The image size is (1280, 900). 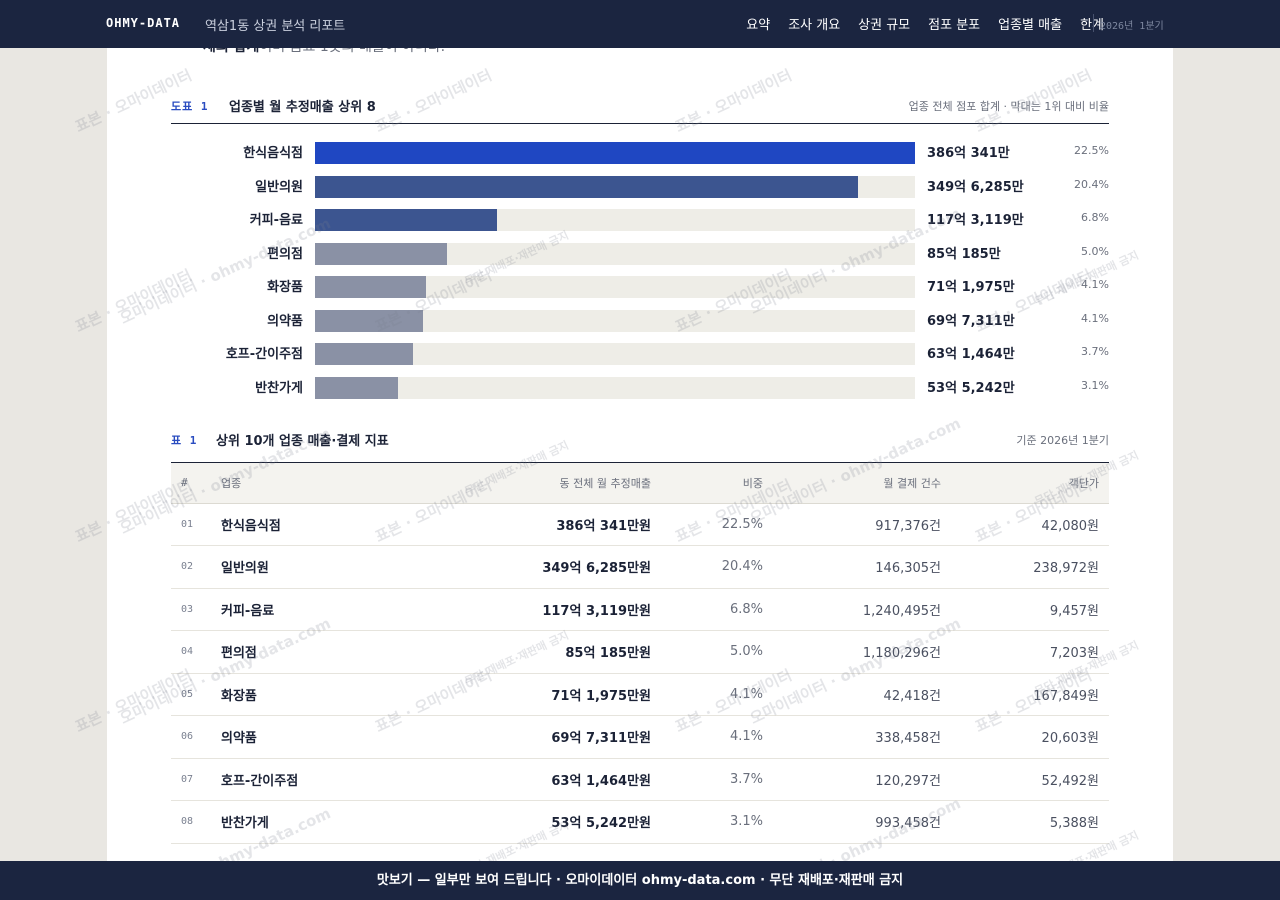 I want to click on nav-link-market-size: 상권 규모, so click(x=884, y=25).